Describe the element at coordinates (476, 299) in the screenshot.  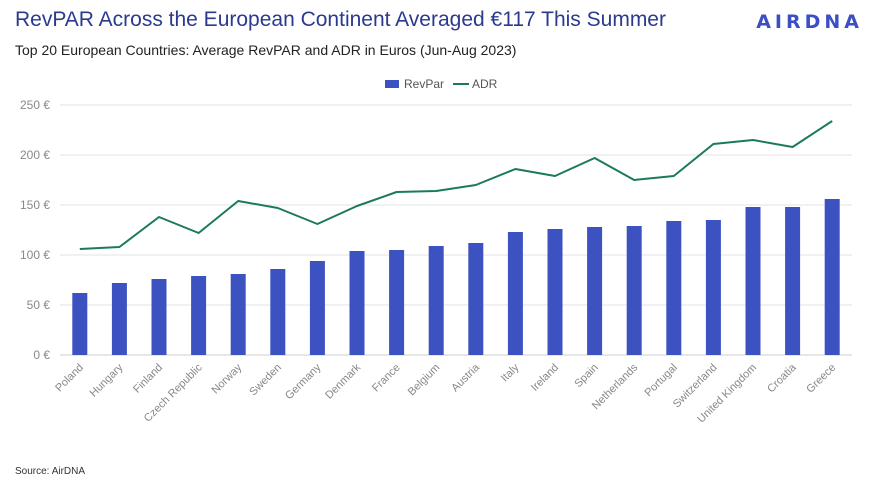
I see `bar-revpar-austria` at that location.